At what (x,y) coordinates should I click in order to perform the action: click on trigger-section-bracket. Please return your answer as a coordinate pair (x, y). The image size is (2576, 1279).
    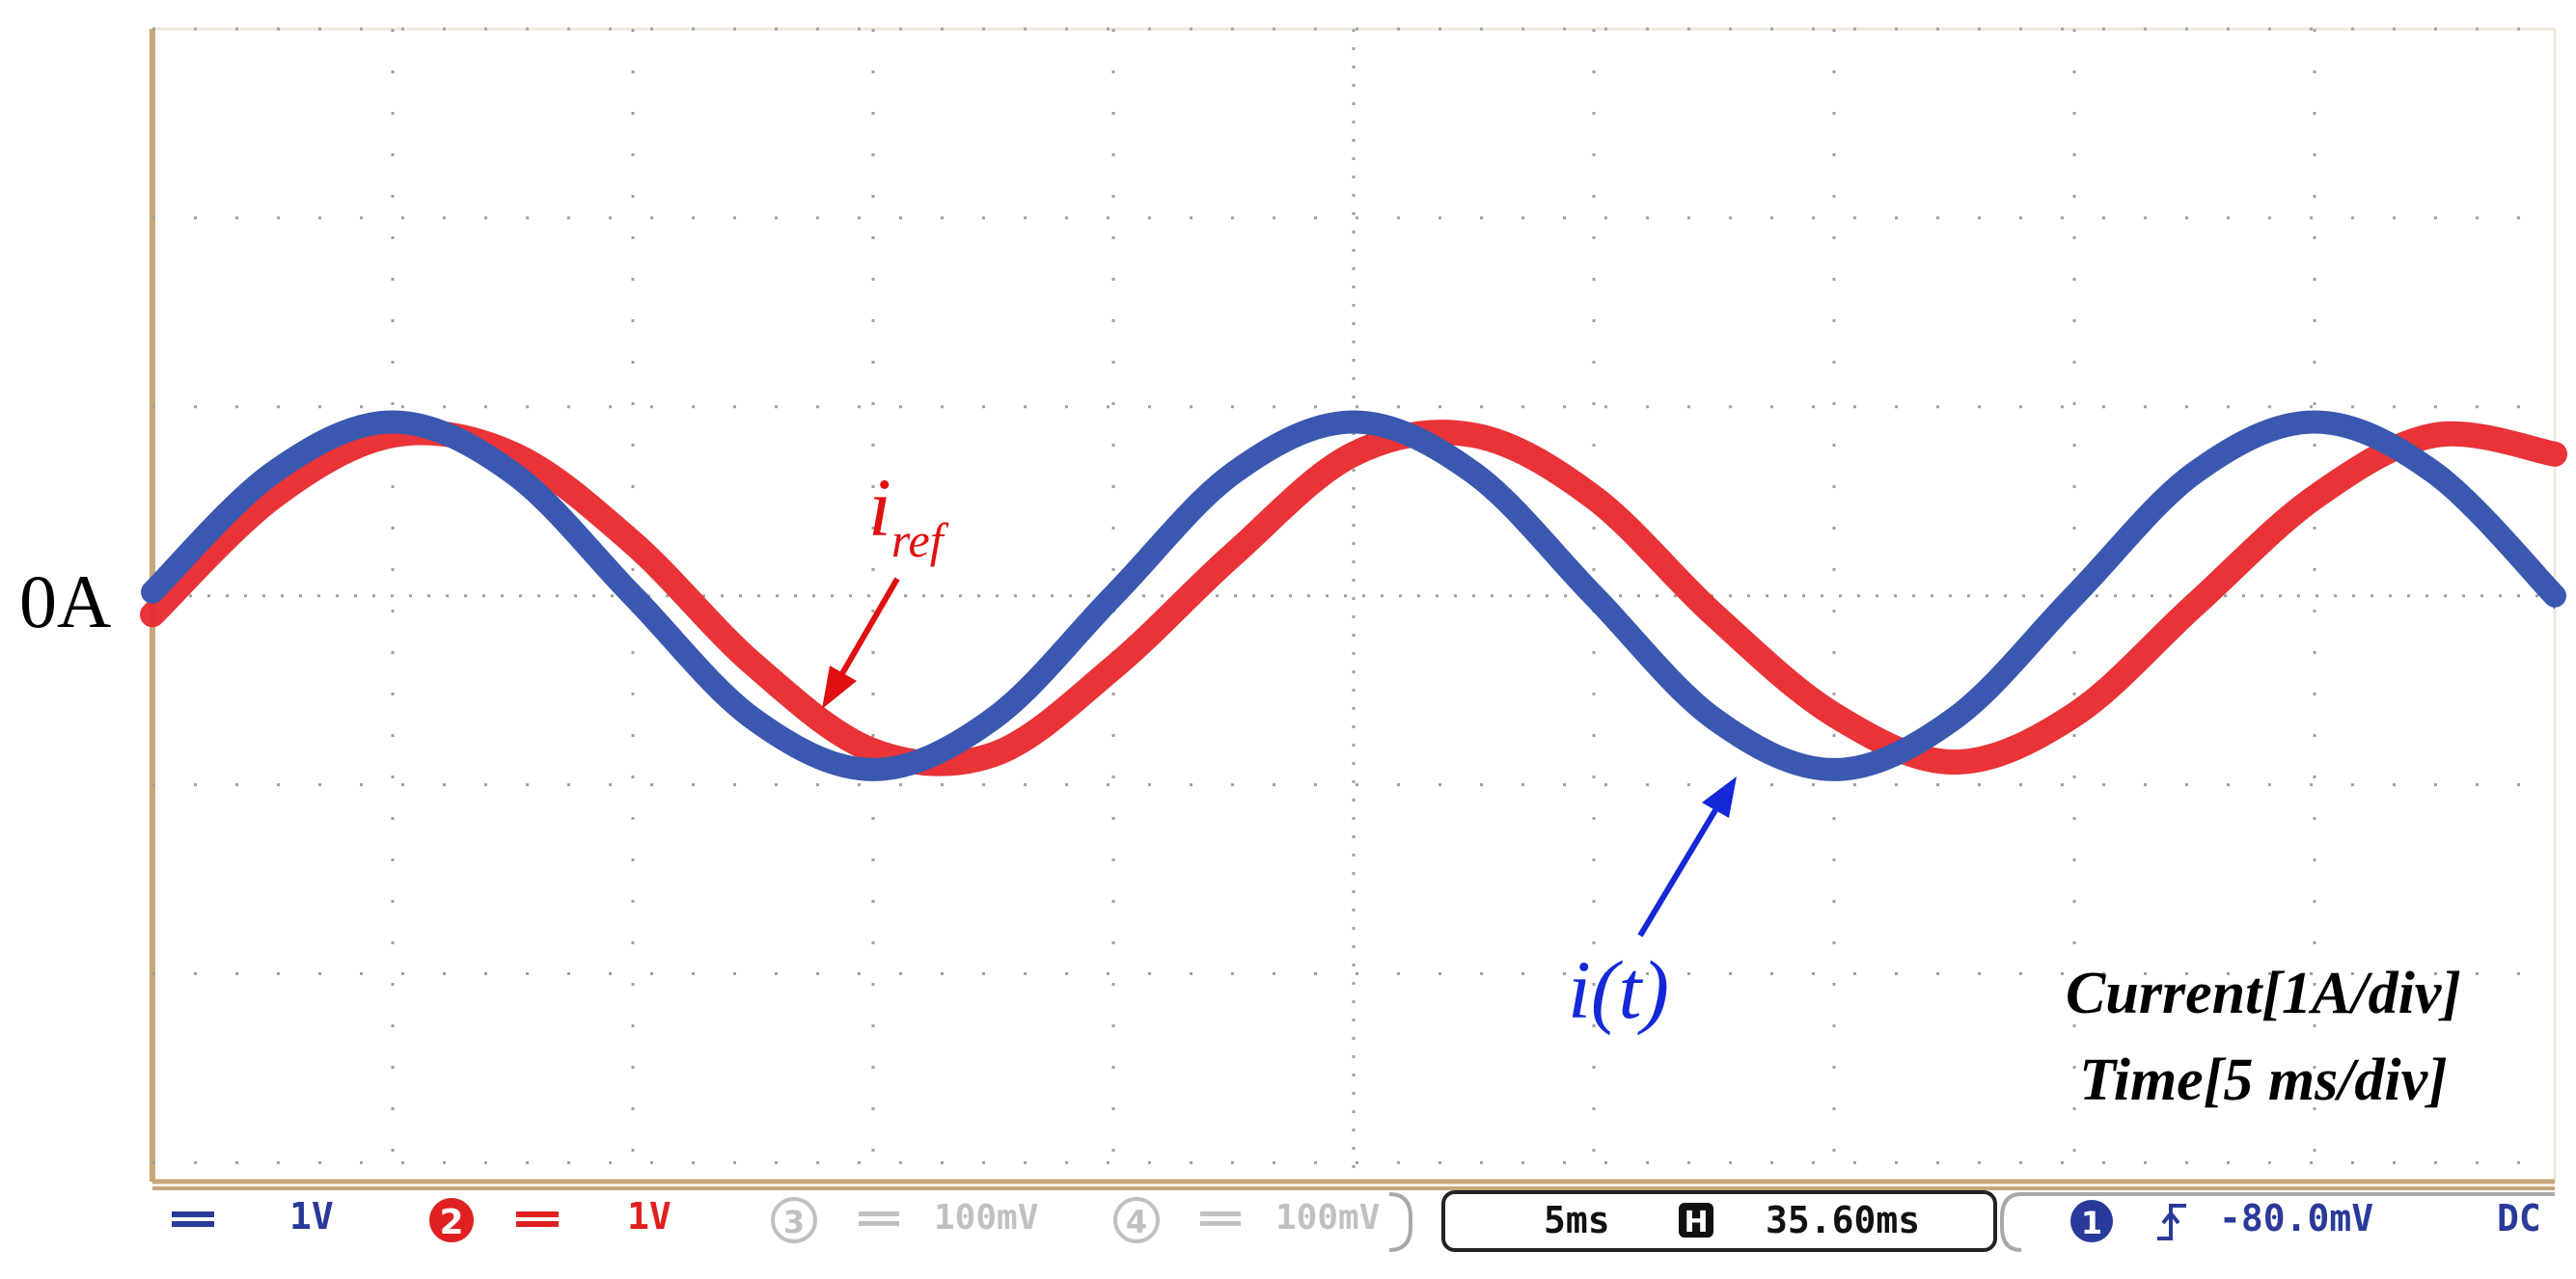
    Looking at the image, I should click on (2277, 1222).